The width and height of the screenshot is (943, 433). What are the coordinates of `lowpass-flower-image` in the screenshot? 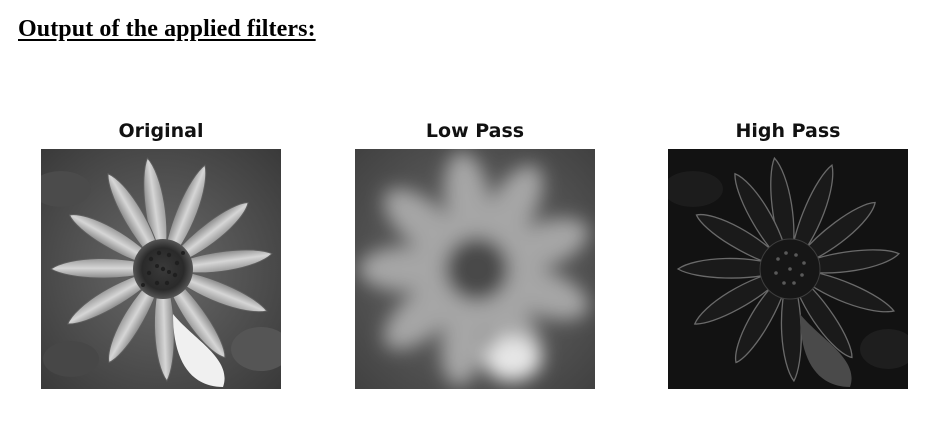 It's located at (475, 269).